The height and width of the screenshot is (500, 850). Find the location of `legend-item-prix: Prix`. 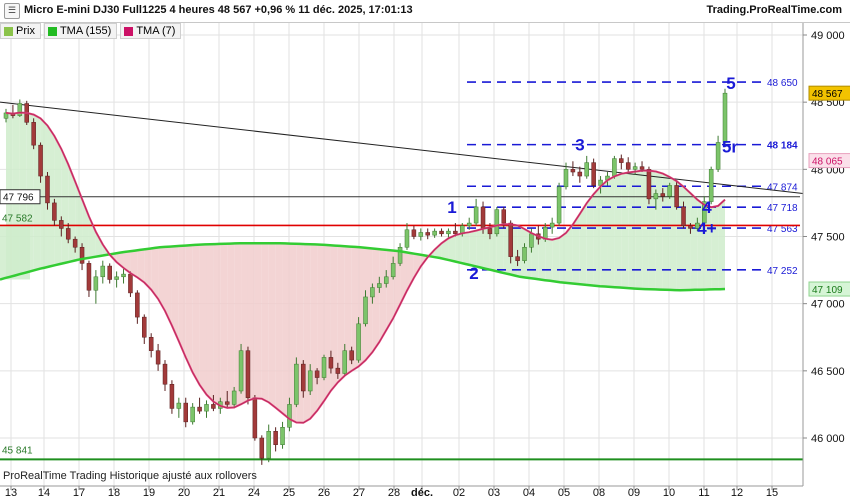

legend-item-prix: Prix is located at coordinates (20, 31).